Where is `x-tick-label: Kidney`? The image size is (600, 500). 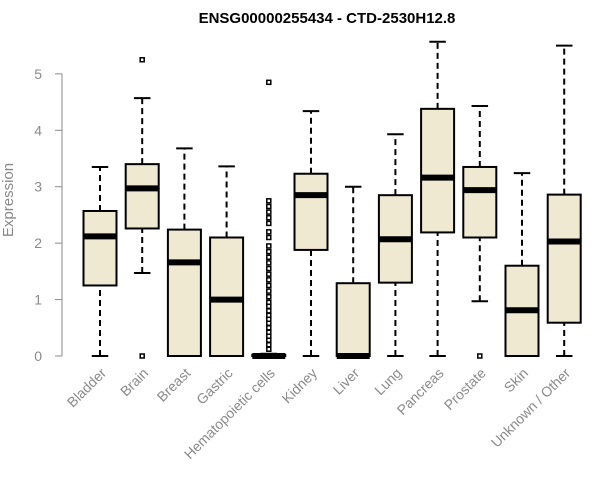
x-tick-label: Kidney is located at coordinates (300, 386).